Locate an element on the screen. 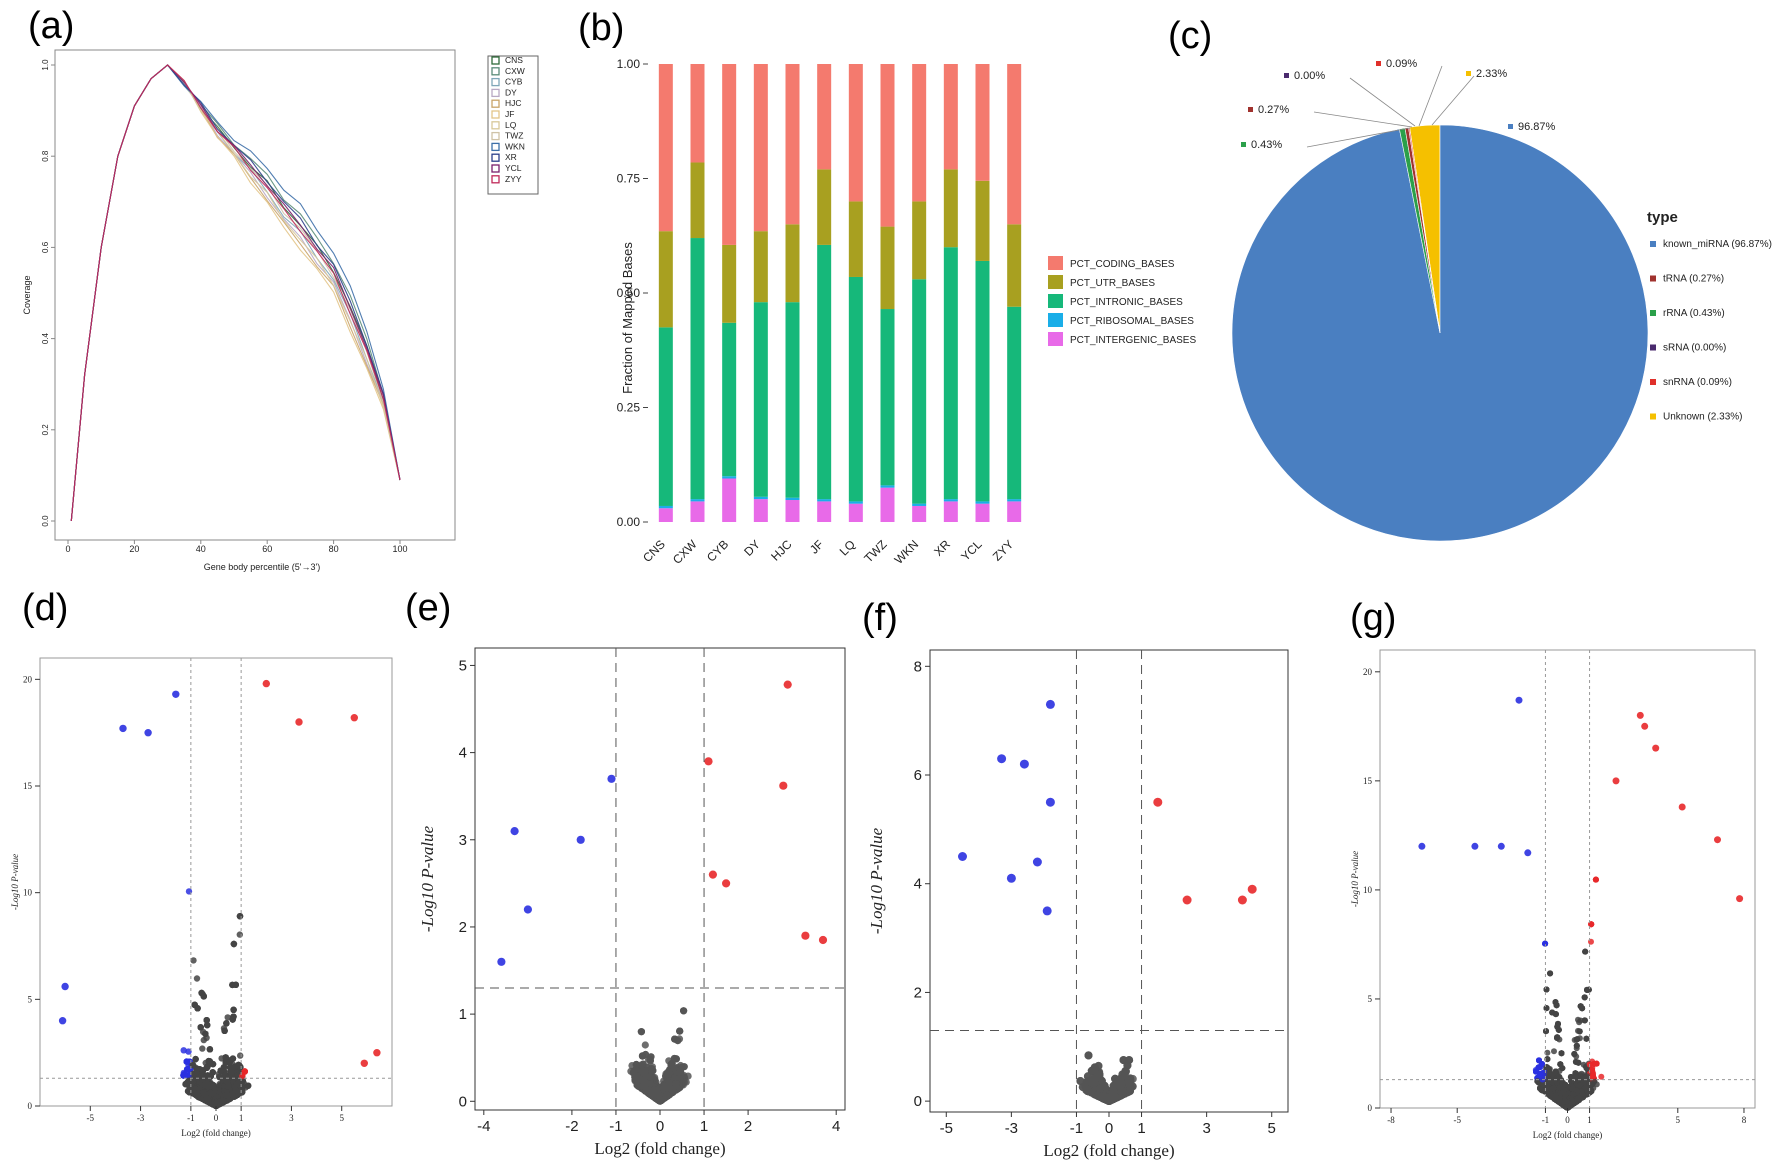 The width and height of the screenshot is (1772, 1173). series-line-lq is located at coordinates (235, 293).